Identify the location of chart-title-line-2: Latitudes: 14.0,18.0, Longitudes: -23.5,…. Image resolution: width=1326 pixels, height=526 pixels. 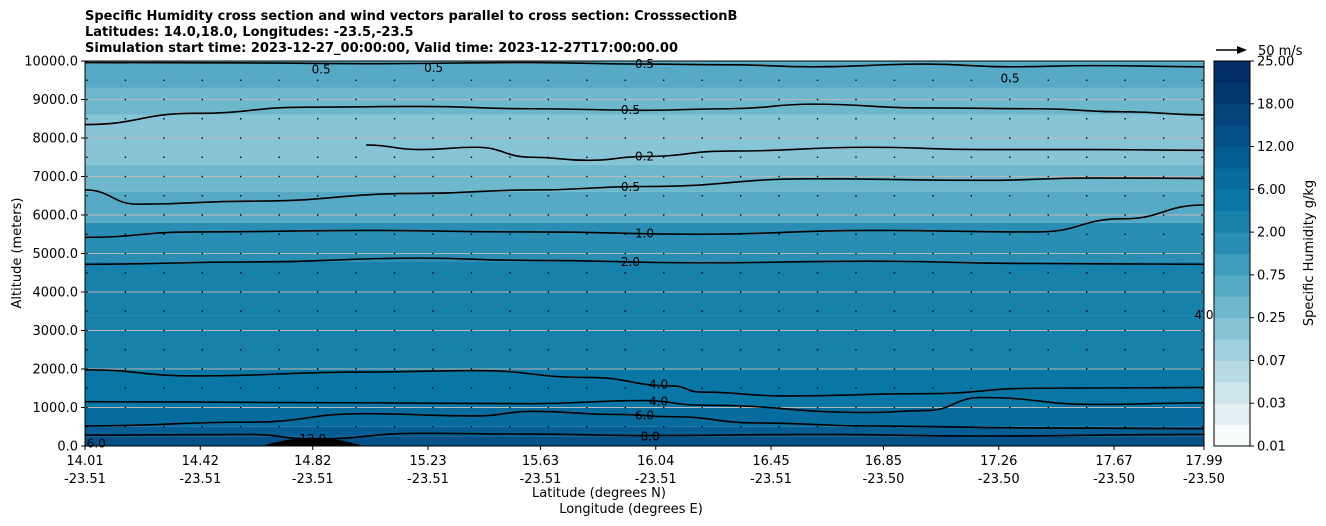
(249, 32).